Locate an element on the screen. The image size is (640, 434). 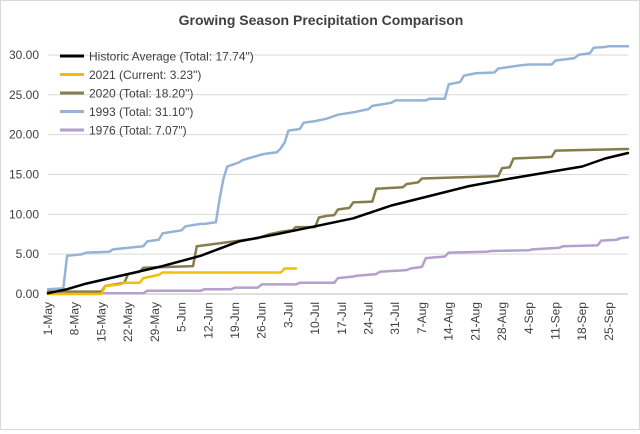
x-tick-label: 28-Aug is located at coordinates (502, 321).